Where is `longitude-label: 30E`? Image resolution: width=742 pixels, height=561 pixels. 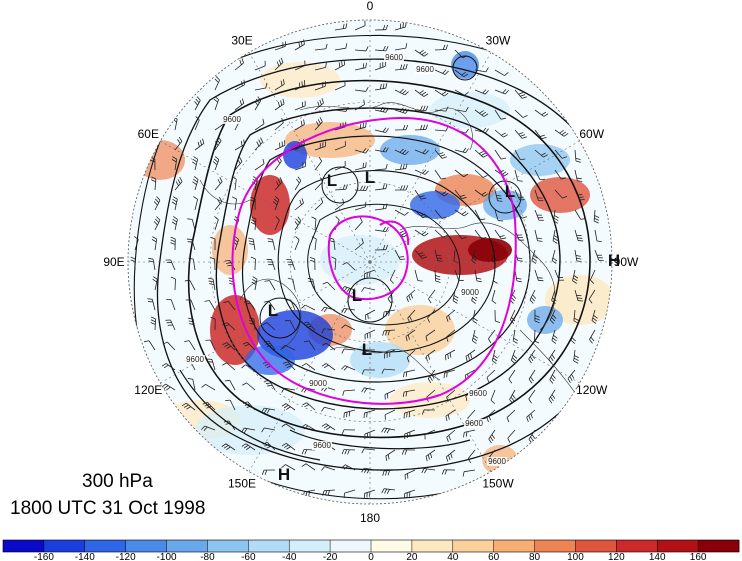
longitude-label: 30E is located at coordinates (241, 40).